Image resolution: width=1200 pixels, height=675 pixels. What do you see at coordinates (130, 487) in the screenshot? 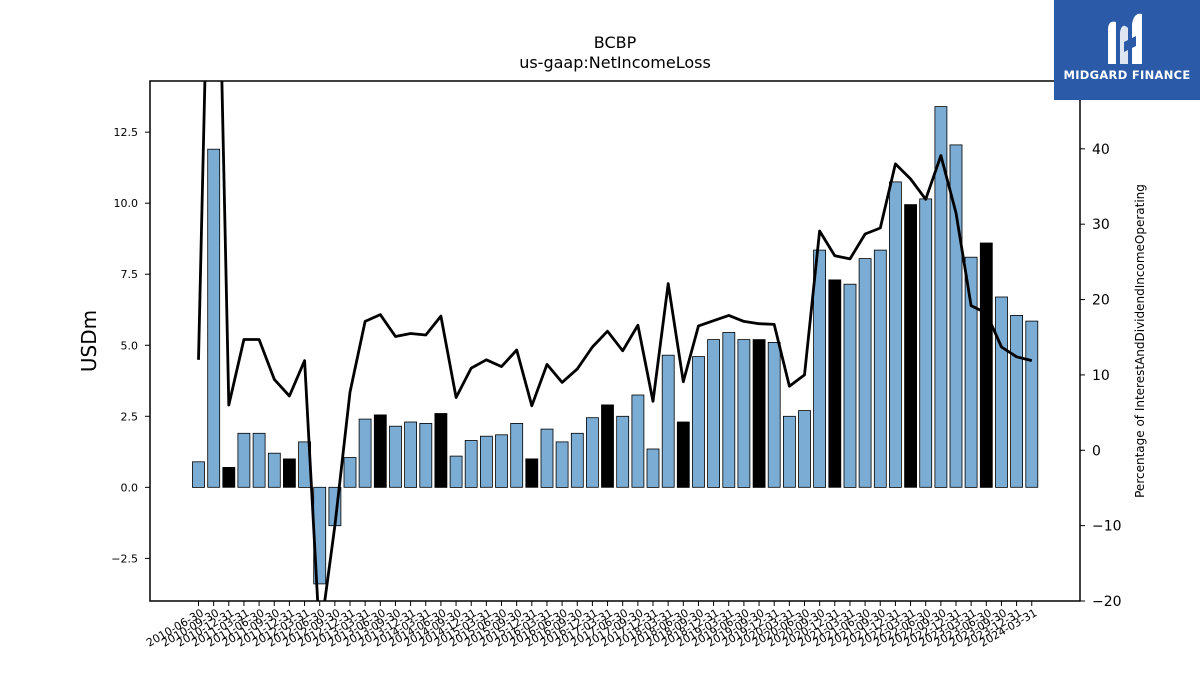
I see `y-tick-label: 0.0` at bounding box center [130, 487].